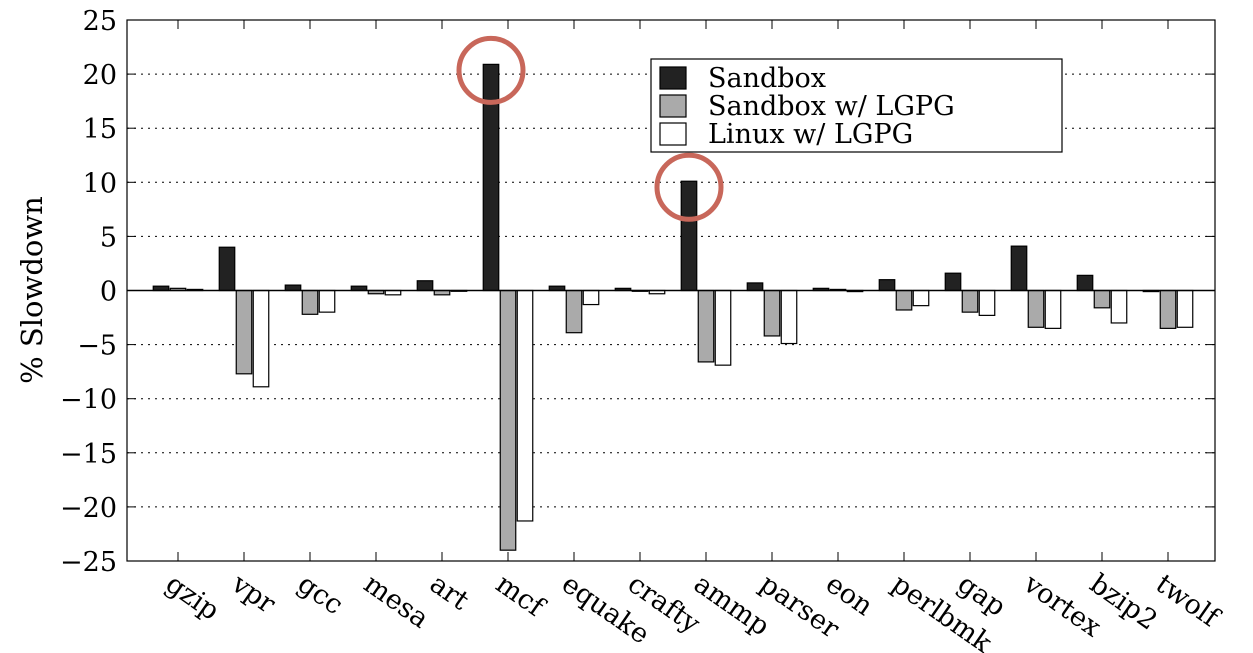 Image resolution: width=1253 pixels, height=653 pixels. I want to click on y-tick-label: 5, so click(108, 237).